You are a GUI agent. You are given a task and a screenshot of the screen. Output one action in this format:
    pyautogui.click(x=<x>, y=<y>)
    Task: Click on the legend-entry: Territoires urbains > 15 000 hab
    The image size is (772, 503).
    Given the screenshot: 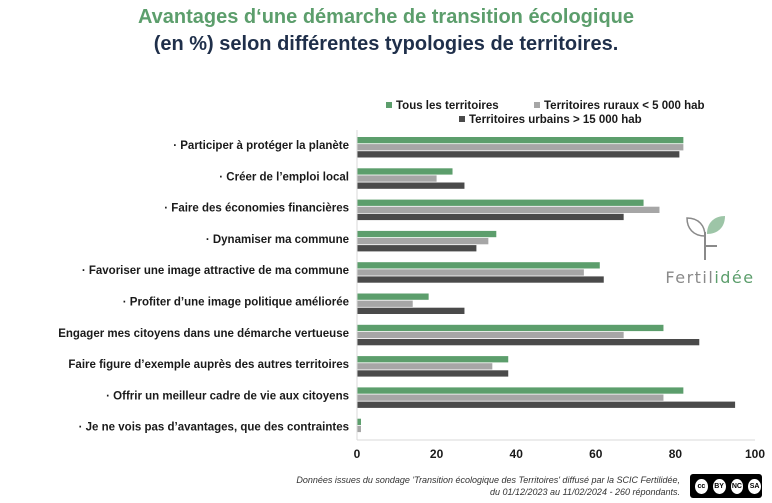 What is the action you would take?
    pyautogui.click(x=555, y=120)
    